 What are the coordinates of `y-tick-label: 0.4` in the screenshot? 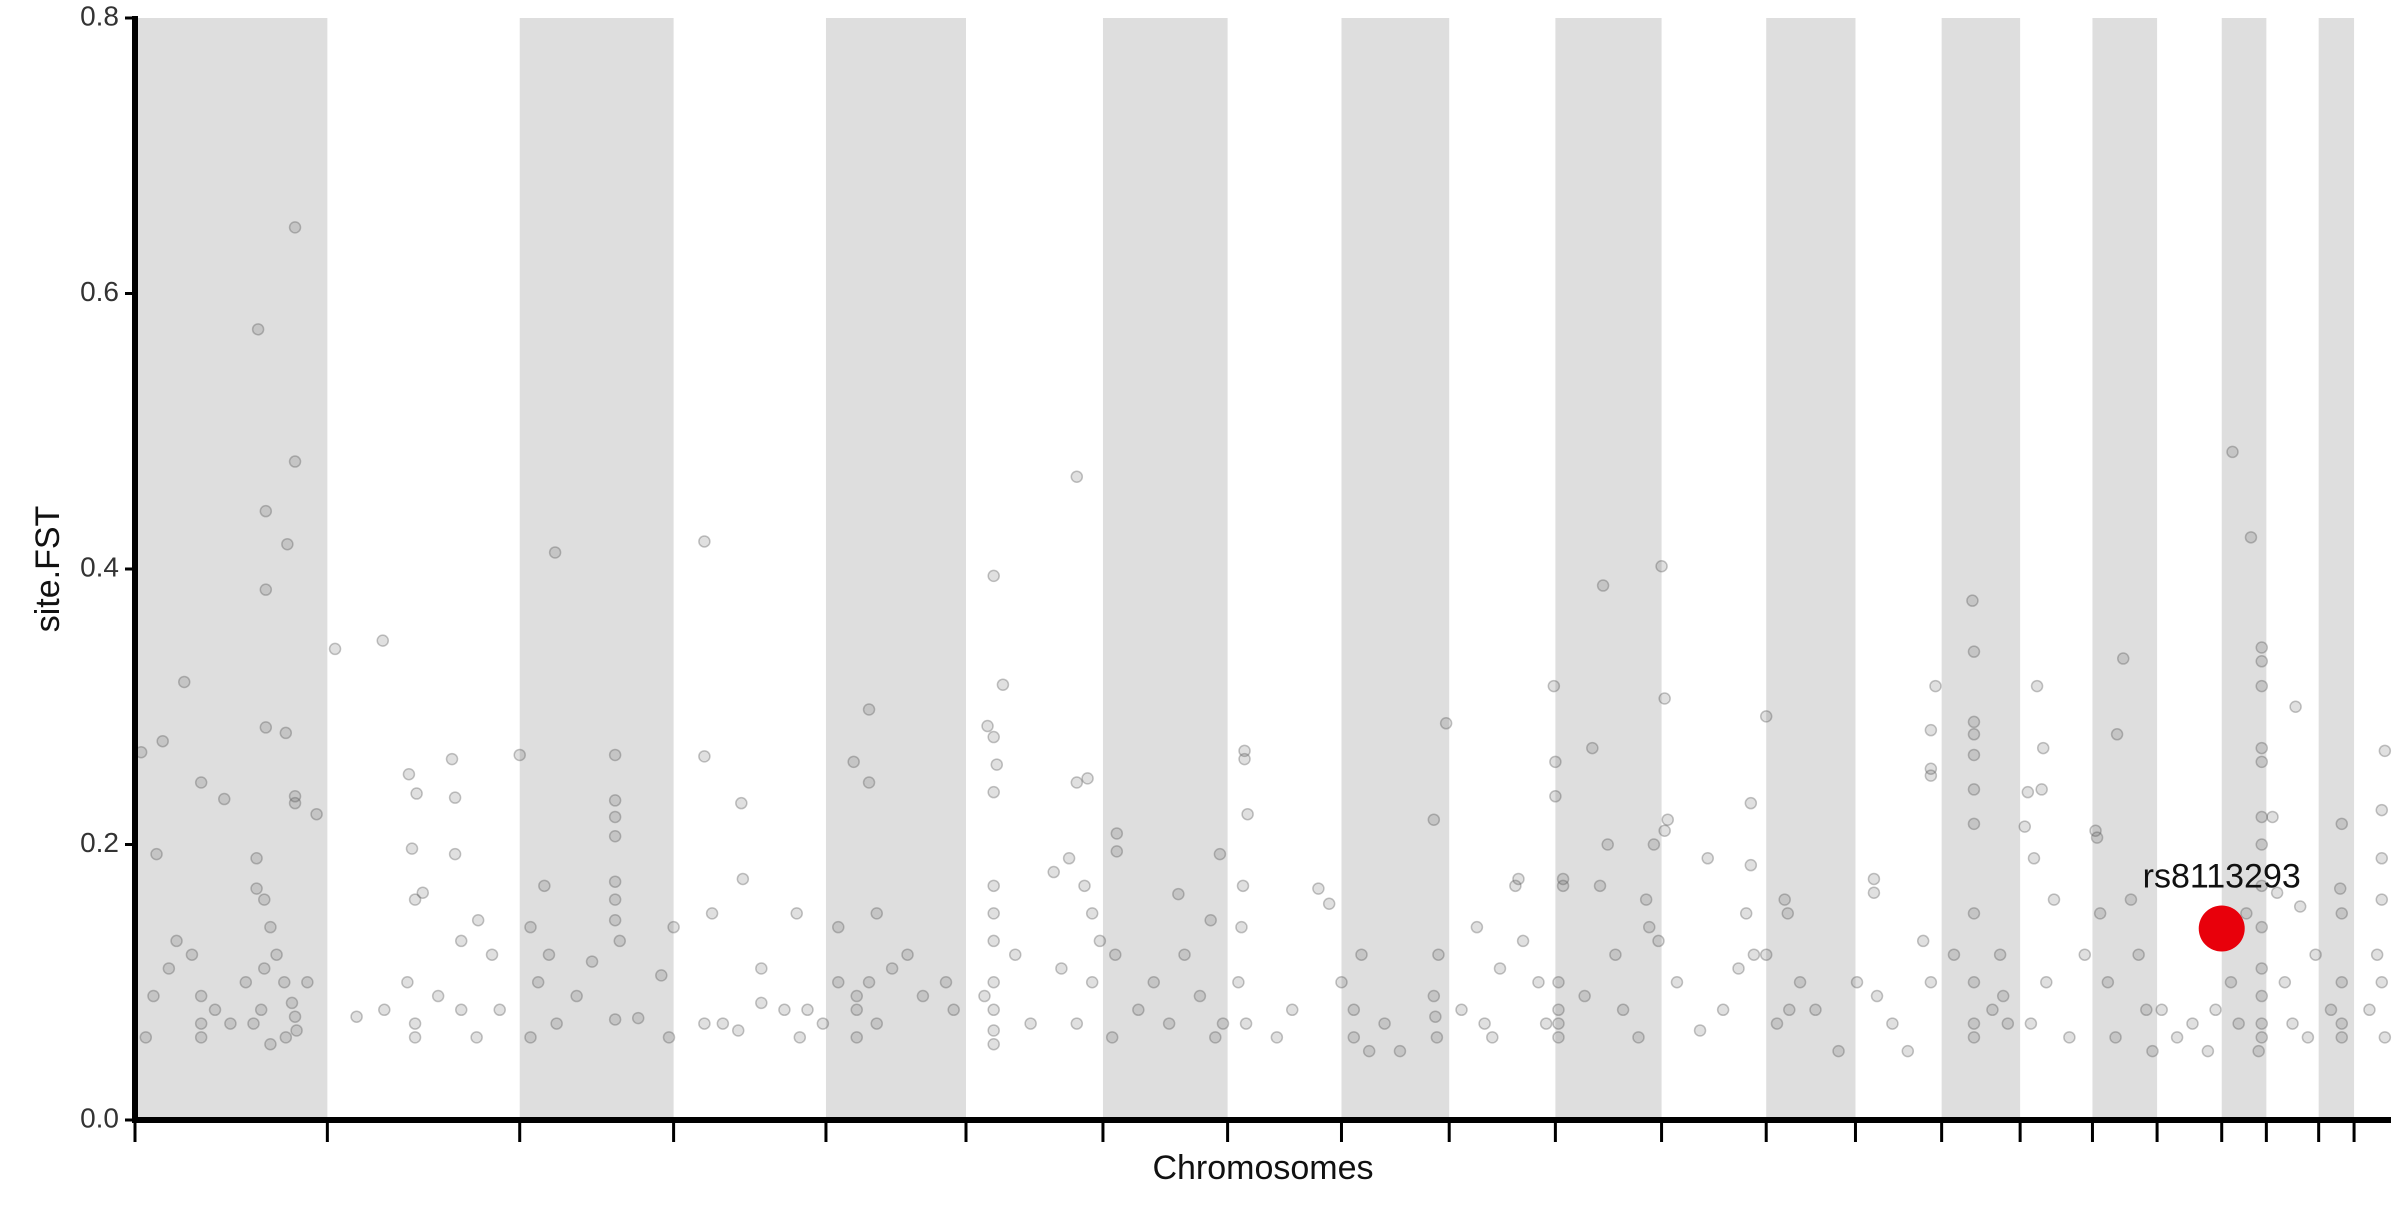 It's located at (99, 566).